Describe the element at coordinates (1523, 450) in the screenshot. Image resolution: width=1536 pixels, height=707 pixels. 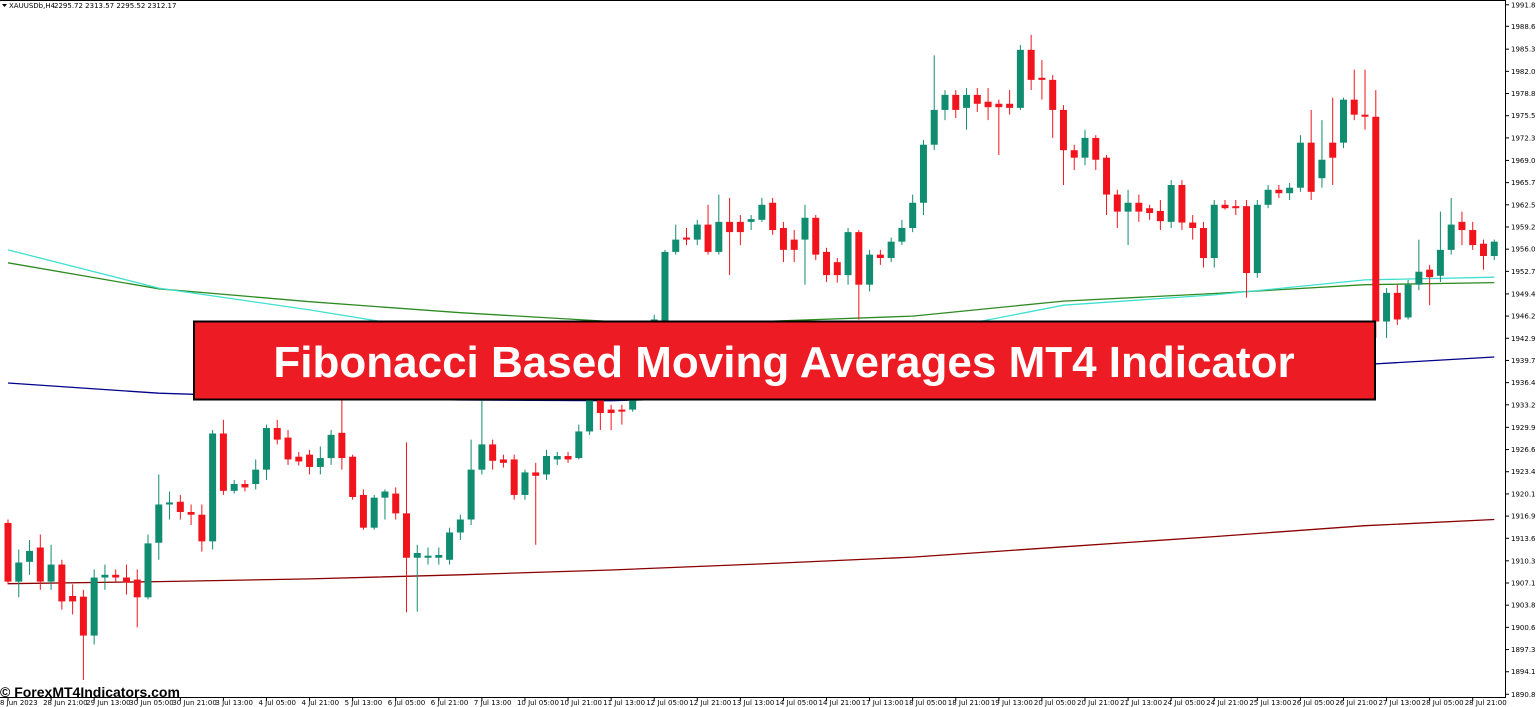
I see `y-tick-label: 1926.65` at that location.